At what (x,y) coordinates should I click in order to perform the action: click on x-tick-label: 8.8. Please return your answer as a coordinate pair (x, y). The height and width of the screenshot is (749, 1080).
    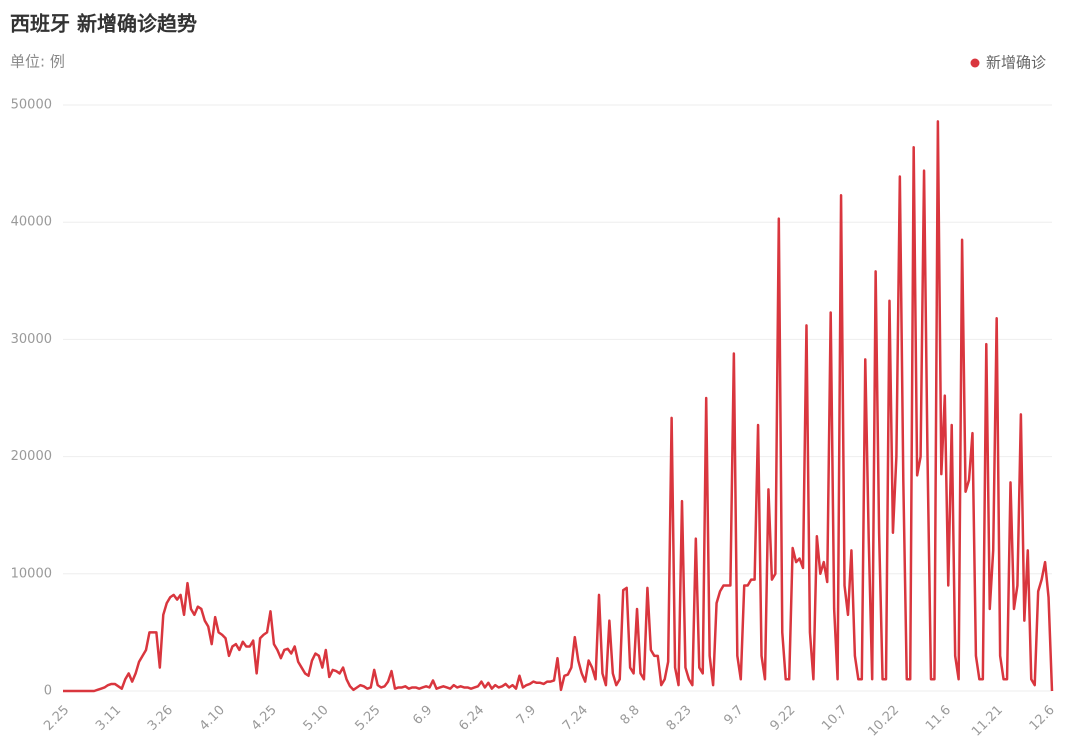
    Looking at the image, I should click on (630, 715).